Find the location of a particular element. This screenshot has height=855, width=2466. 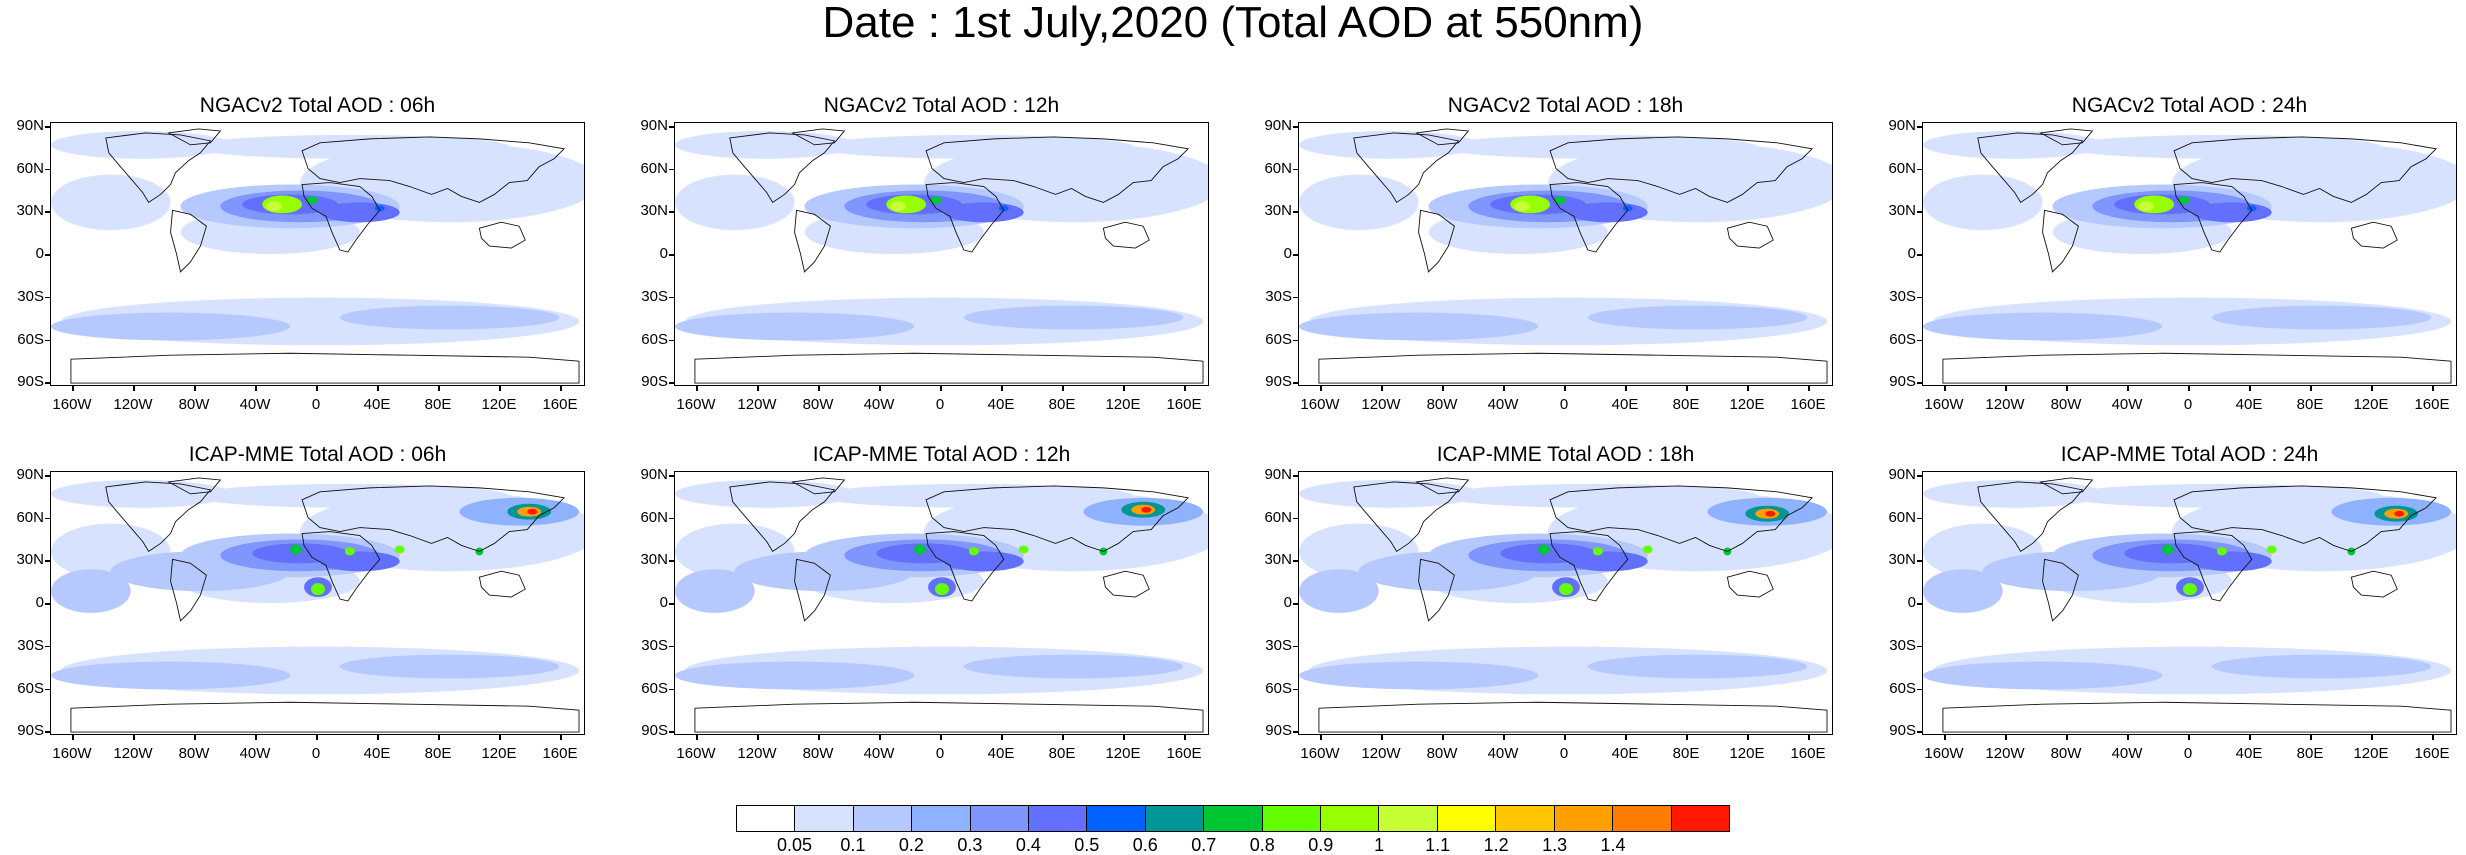

lon-tick-label: 0 is located at coordinates (940, 753).